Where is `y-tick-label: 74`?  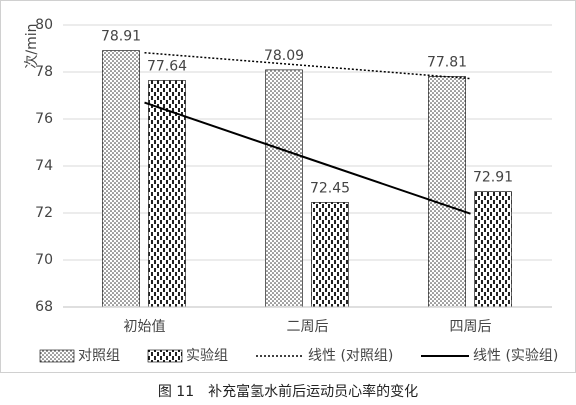 y-tick-label: 74 is located at coordinates (44, 166).